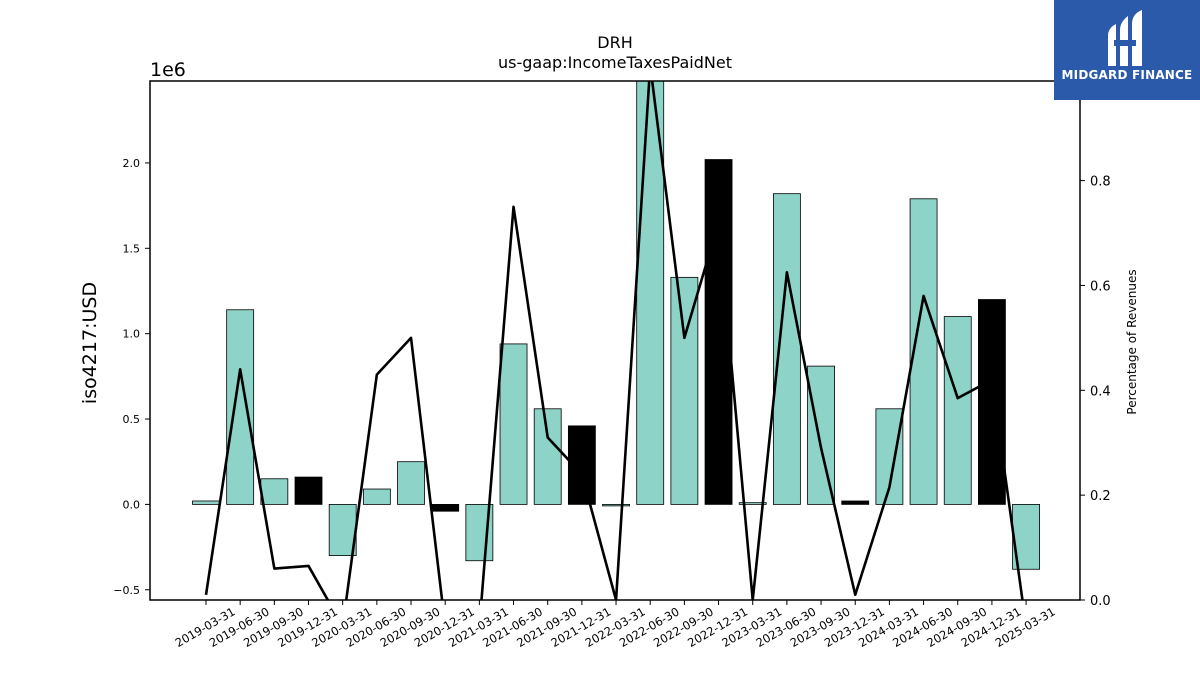  I want to click on y-multiplier-label: 1e6, so click(168, 70).